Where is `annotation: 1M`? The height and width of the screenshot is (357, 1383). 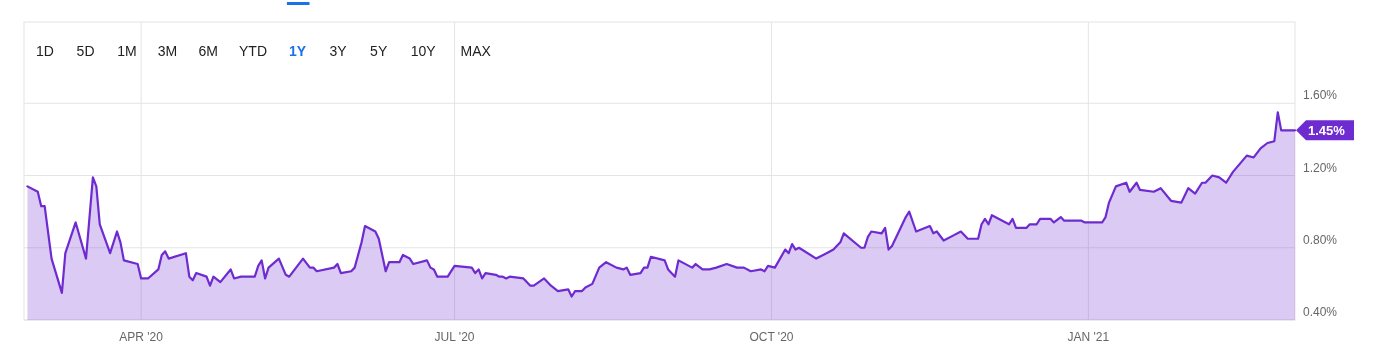
annotation: 1M is located at coordinates (127, 51).